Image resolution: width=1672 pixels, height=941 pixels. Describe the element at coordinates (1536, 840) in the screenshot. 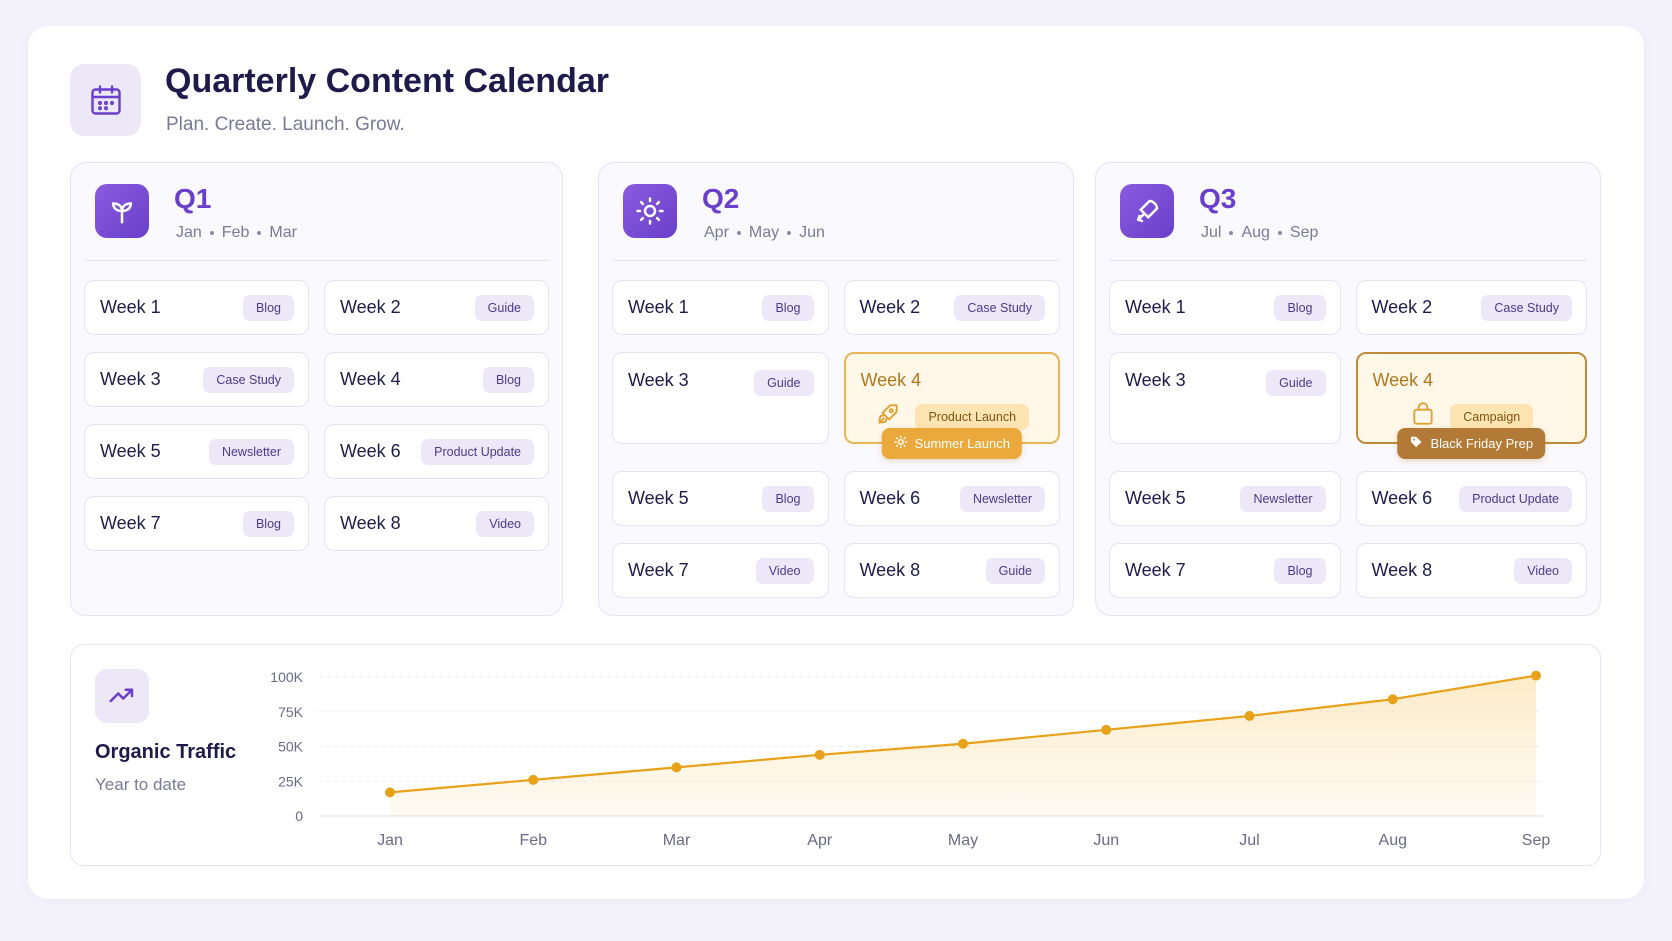

I see `x-tick-label: Sep` at that location.